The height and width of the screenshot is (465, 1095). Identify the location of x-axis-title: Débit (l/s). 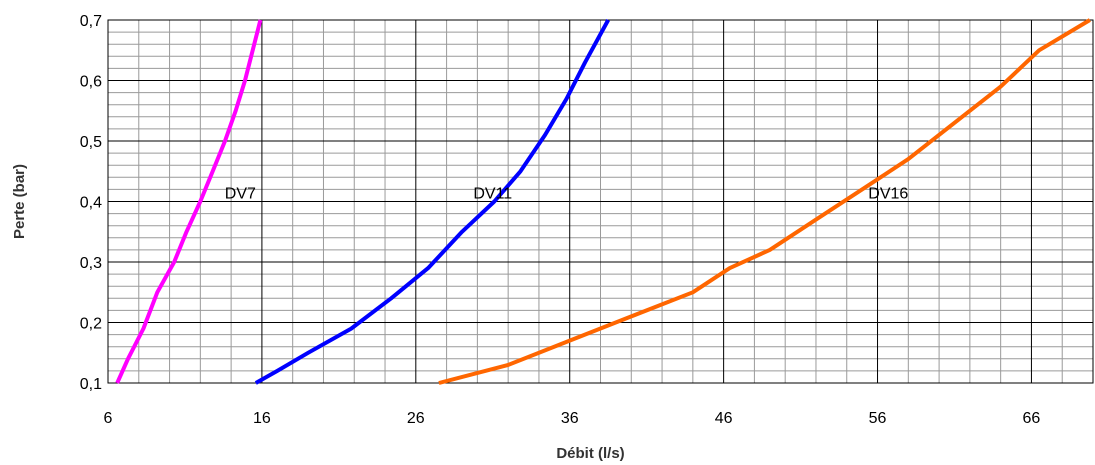
(590, 453).